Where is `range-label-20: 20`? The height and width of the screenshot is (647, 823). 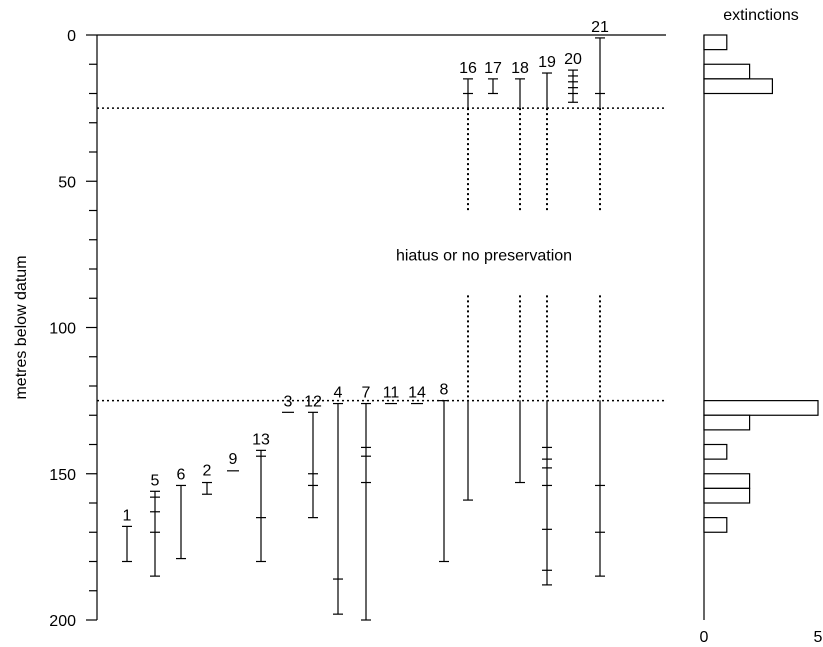
range-label-20: 20 is located at coordinates (573, 59).